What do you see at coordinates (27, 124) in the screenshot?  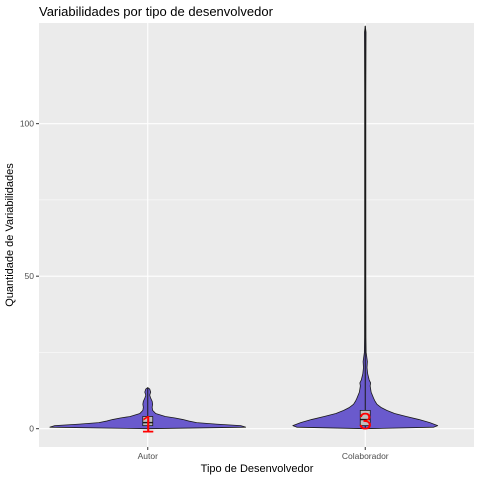 I see `y-tick-label: 100` at bounding box center [27, 124].